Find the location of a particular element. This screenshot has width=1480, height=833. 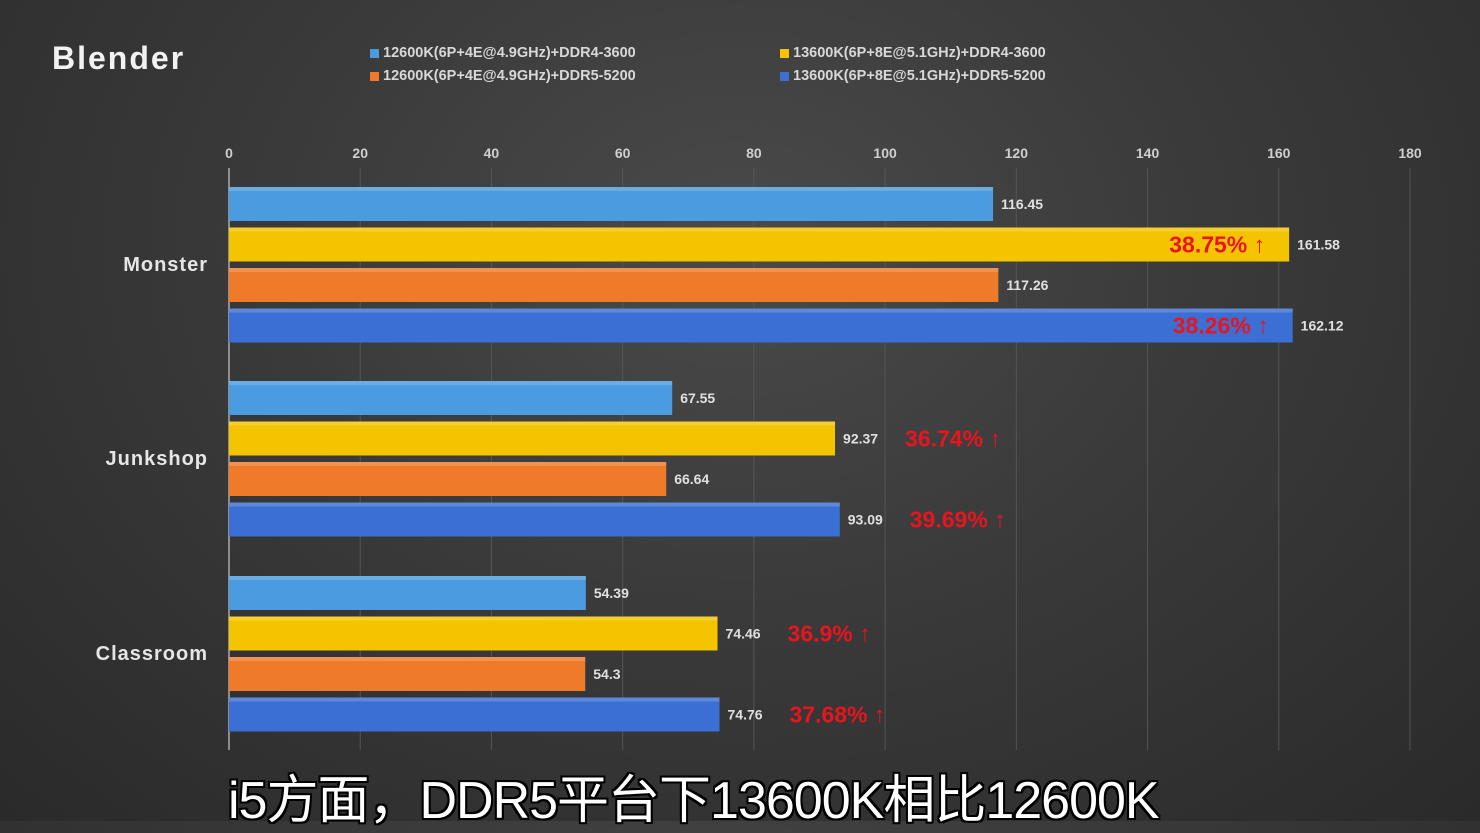

legend-label: 12600K(6P+4E@4.9GHz)+DDR5-5200 is located at coordinates (509, 76).